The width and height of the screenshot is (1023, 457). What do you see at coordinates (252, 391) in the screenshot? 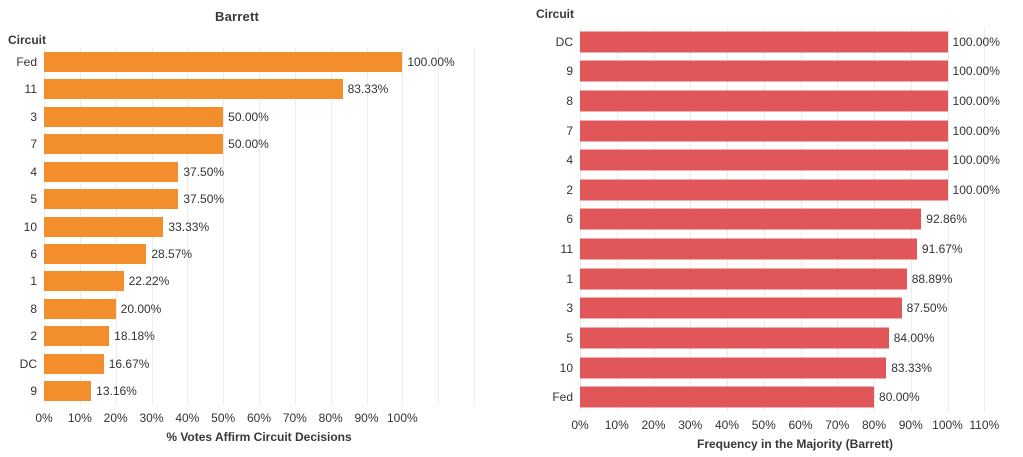
I see `bar-row: 9 13.16%` at bounding box center [252, 391].